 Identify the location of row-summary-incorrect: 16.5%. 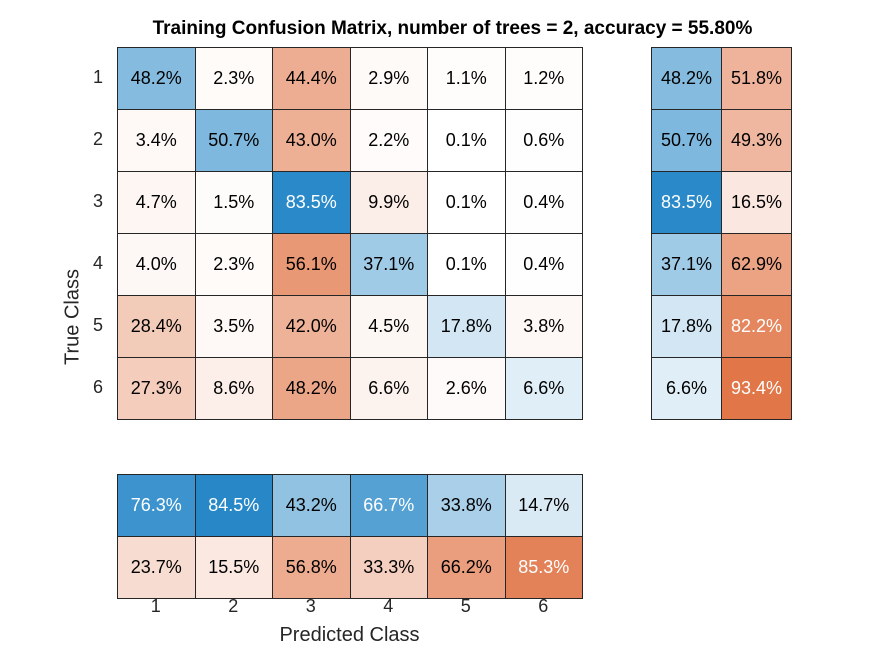
(756, 202).